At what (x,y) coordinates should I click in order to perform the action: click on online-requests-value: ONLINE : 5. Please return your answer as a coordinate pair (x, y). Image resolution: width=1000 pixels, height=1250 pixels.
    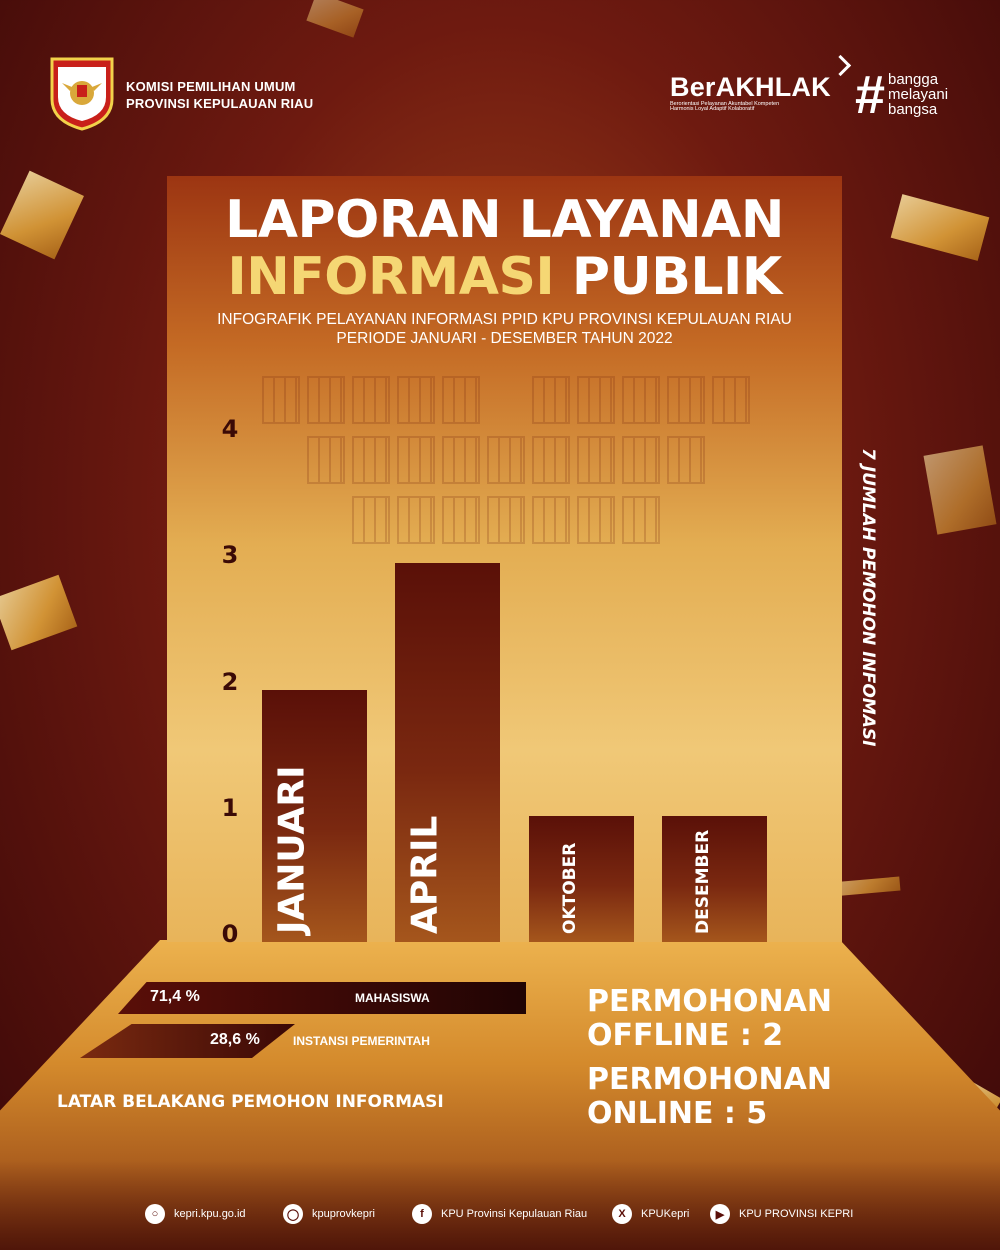
    Looking at the image, I should click on (677, 1113).